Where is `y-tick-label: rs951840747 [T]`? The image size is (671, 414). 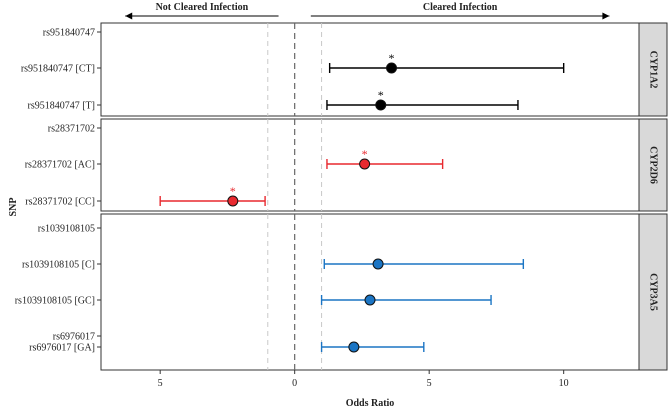 y-tick-label: rs951840747 [T] is located at coordinates (62, 106).